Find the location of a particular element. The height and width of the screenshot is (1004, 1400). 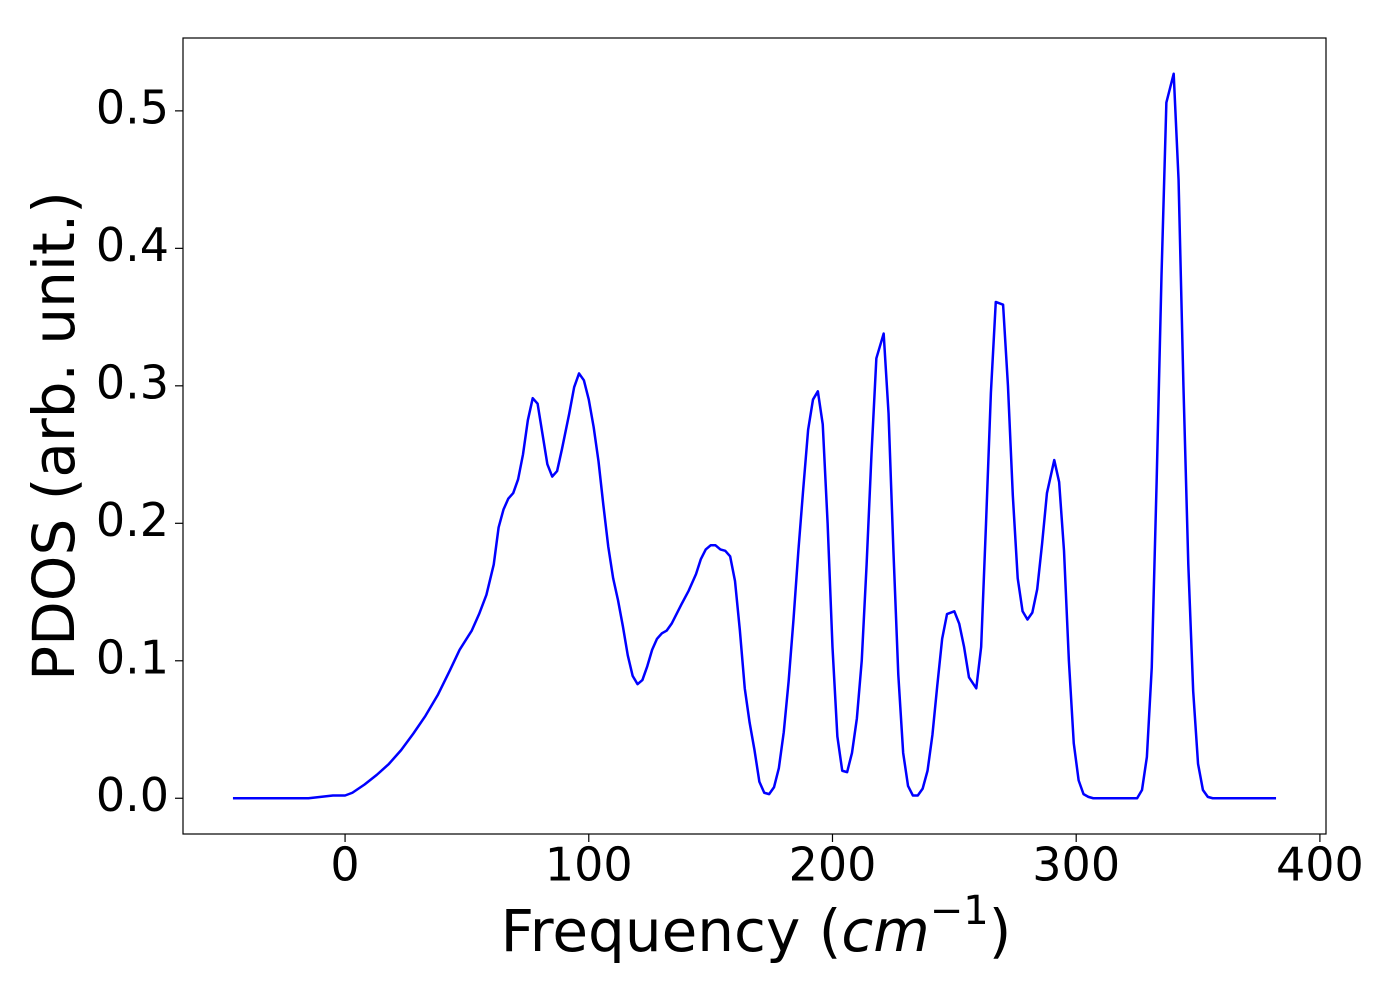

x-label-unit: cm is located at coordinates (885, 931).